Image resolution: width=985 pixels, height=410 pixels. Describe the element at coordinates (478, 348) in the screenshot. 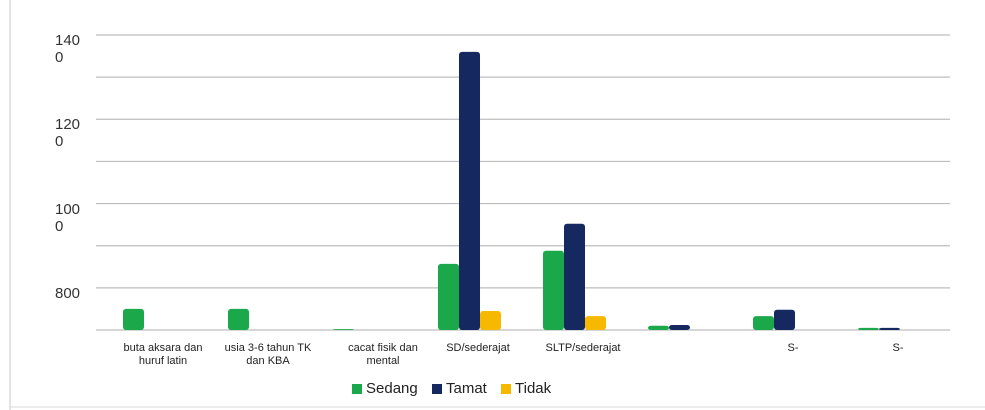

I see `x-tick-label: SD/sederajat` at that location.